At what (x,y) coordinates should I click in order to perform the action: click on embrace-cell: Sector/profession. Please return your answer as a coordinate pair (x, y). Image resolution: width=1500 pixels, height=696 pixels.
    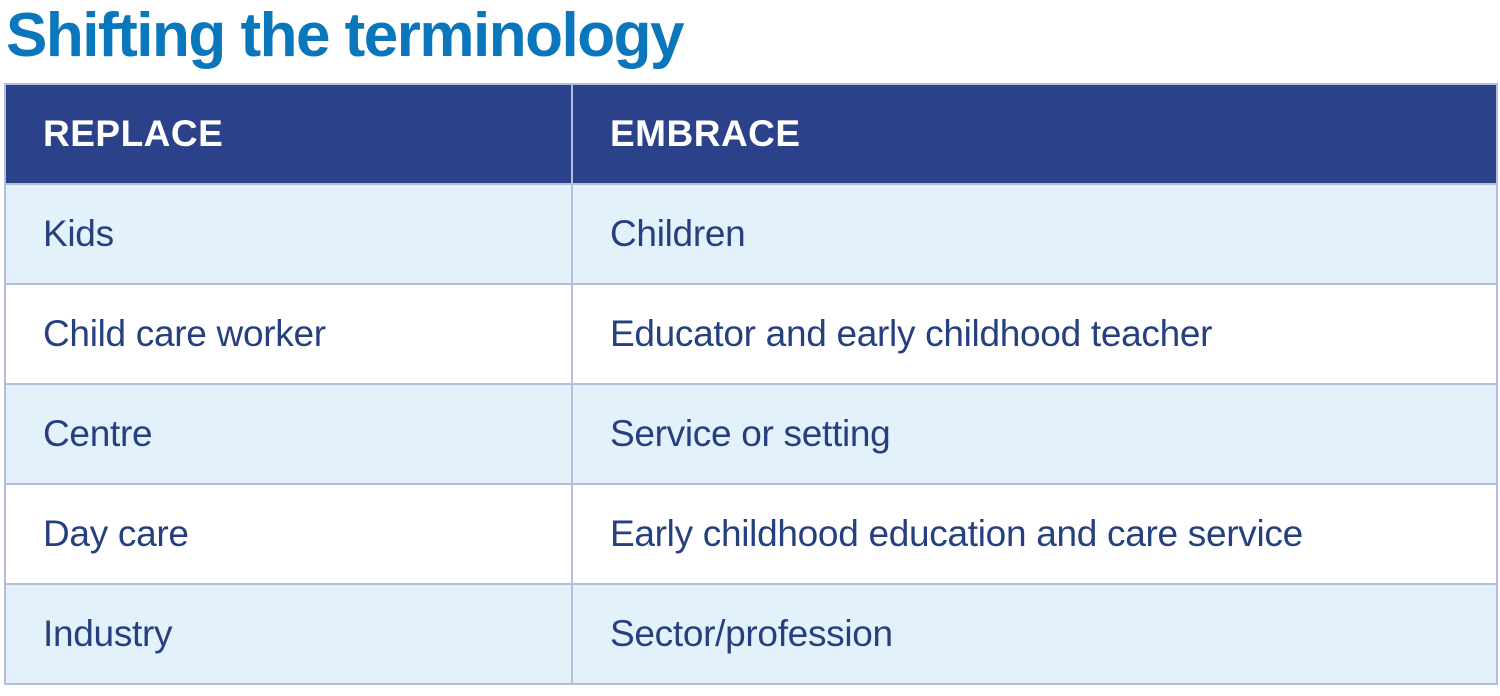
    Looking at the image, I should click on (1034, 634).